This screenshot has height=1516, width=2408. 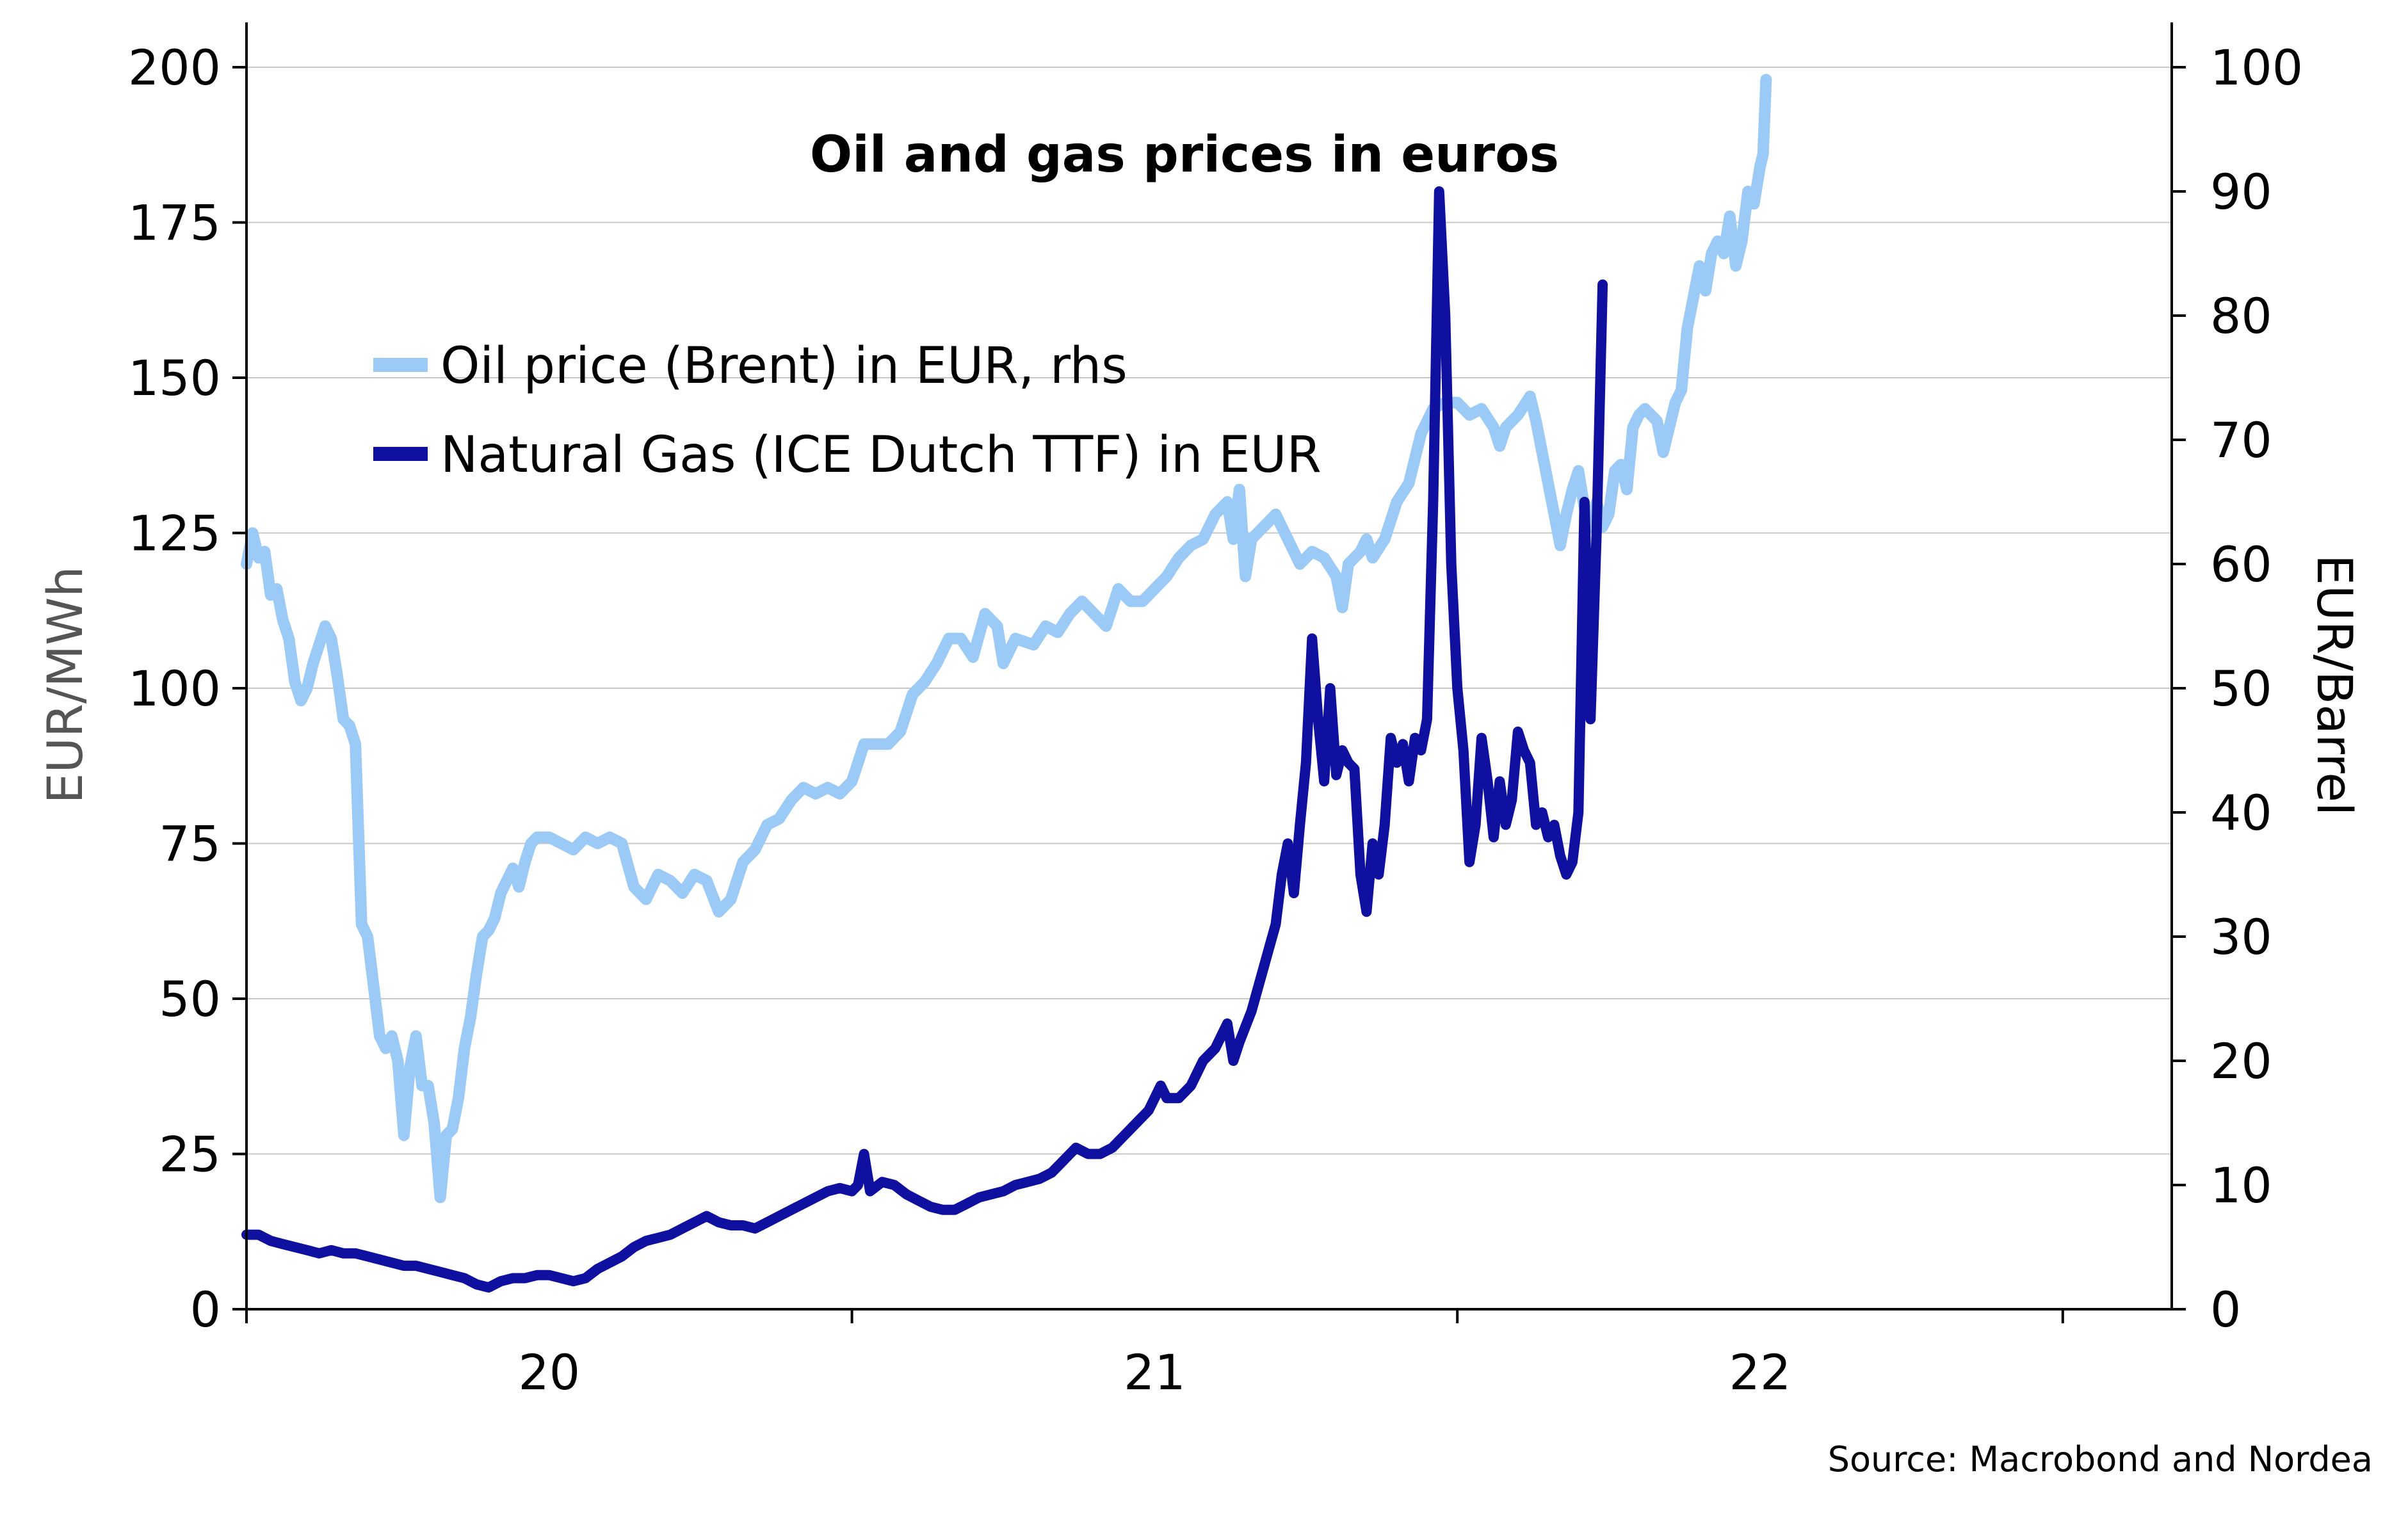 I want to click on legend-label-oil: Oil price (Brent) in EUR, rhs, so click(x=783, y=366).